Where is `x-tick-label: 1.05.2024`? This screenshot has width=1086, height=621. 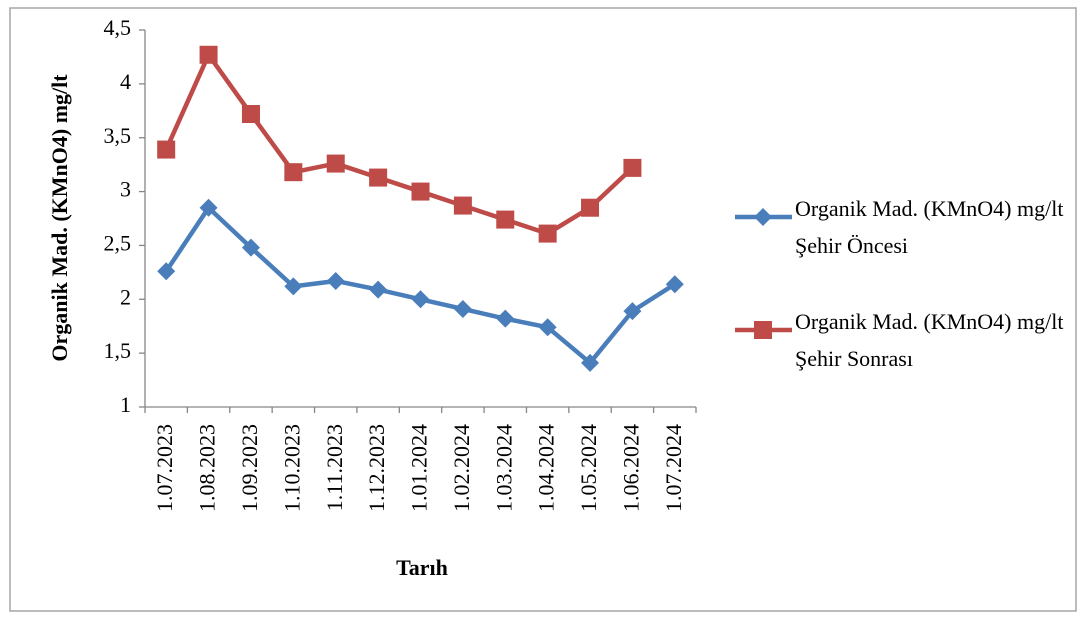
x-tick-label: 1.05.2024 is located at coordinates (588, 468).